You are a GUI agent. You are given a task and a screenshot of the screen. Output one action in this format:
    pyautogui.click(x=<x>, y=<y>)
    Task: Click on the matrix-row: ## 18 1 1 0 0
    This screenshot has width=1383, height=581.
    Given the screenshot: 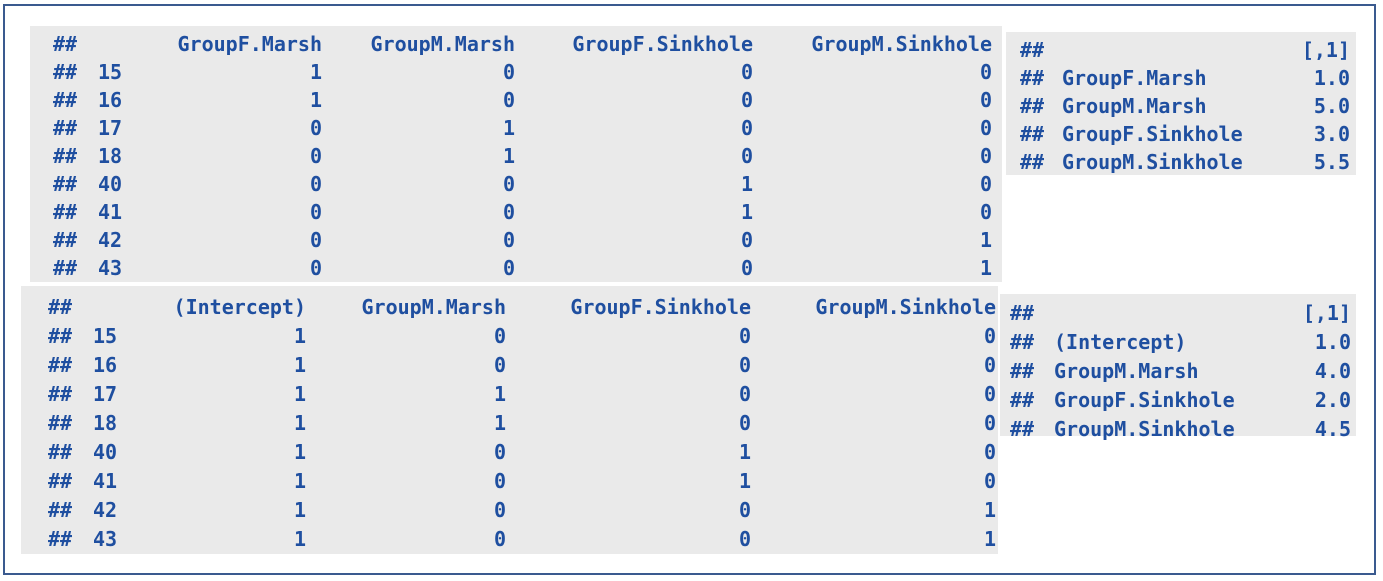 What is the action you would take?
    pyautogui.click(x=509, y=424)
    